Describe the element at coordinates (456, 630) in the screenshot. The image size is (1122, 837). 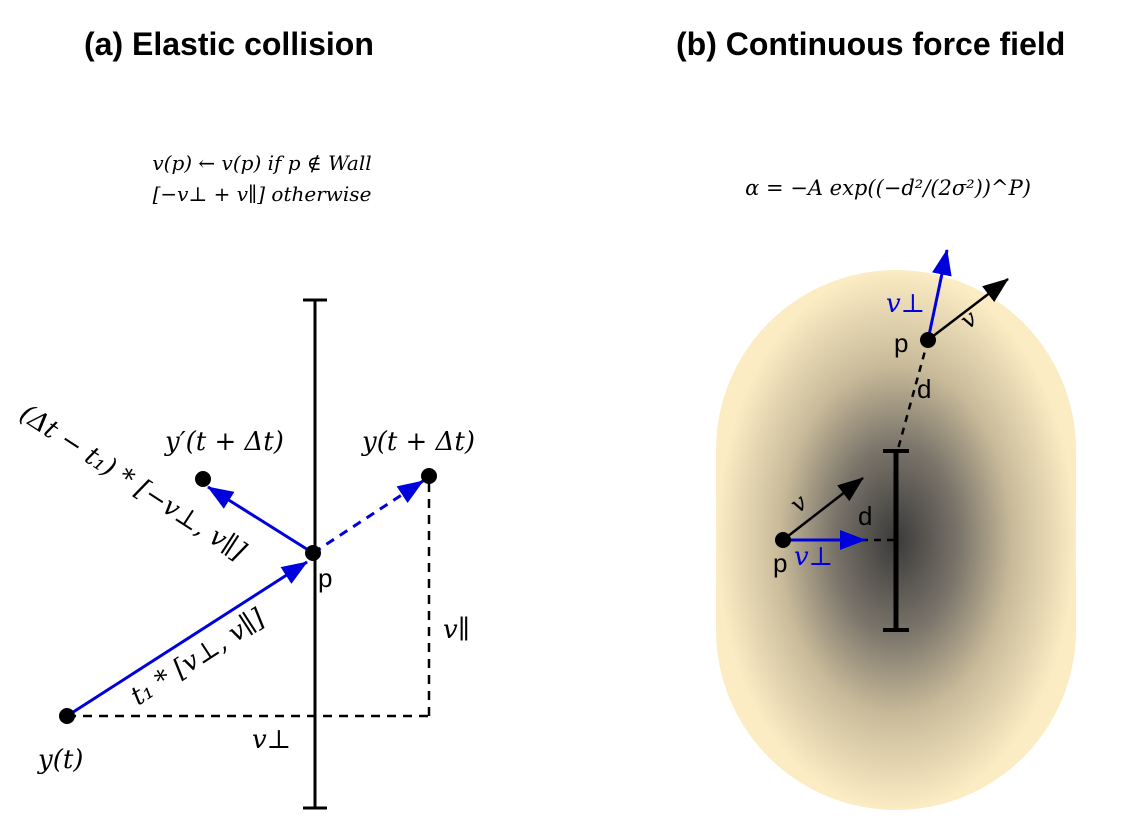
I see `label-v-par: v∥` at that location.